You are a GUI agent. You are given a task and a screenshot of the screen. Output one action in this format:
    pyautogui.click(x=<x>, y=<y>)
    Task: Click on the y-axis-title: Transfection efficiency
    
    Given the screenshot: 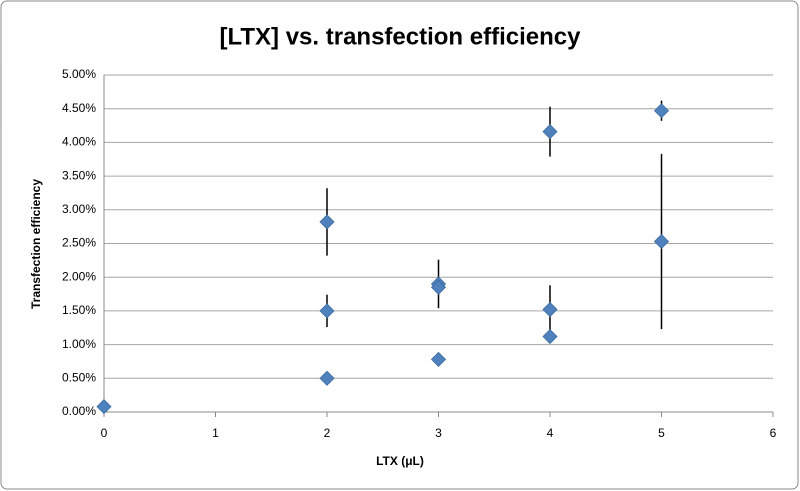 What is the action you would take?
    pyautogui.click(x=36, y=244)
    